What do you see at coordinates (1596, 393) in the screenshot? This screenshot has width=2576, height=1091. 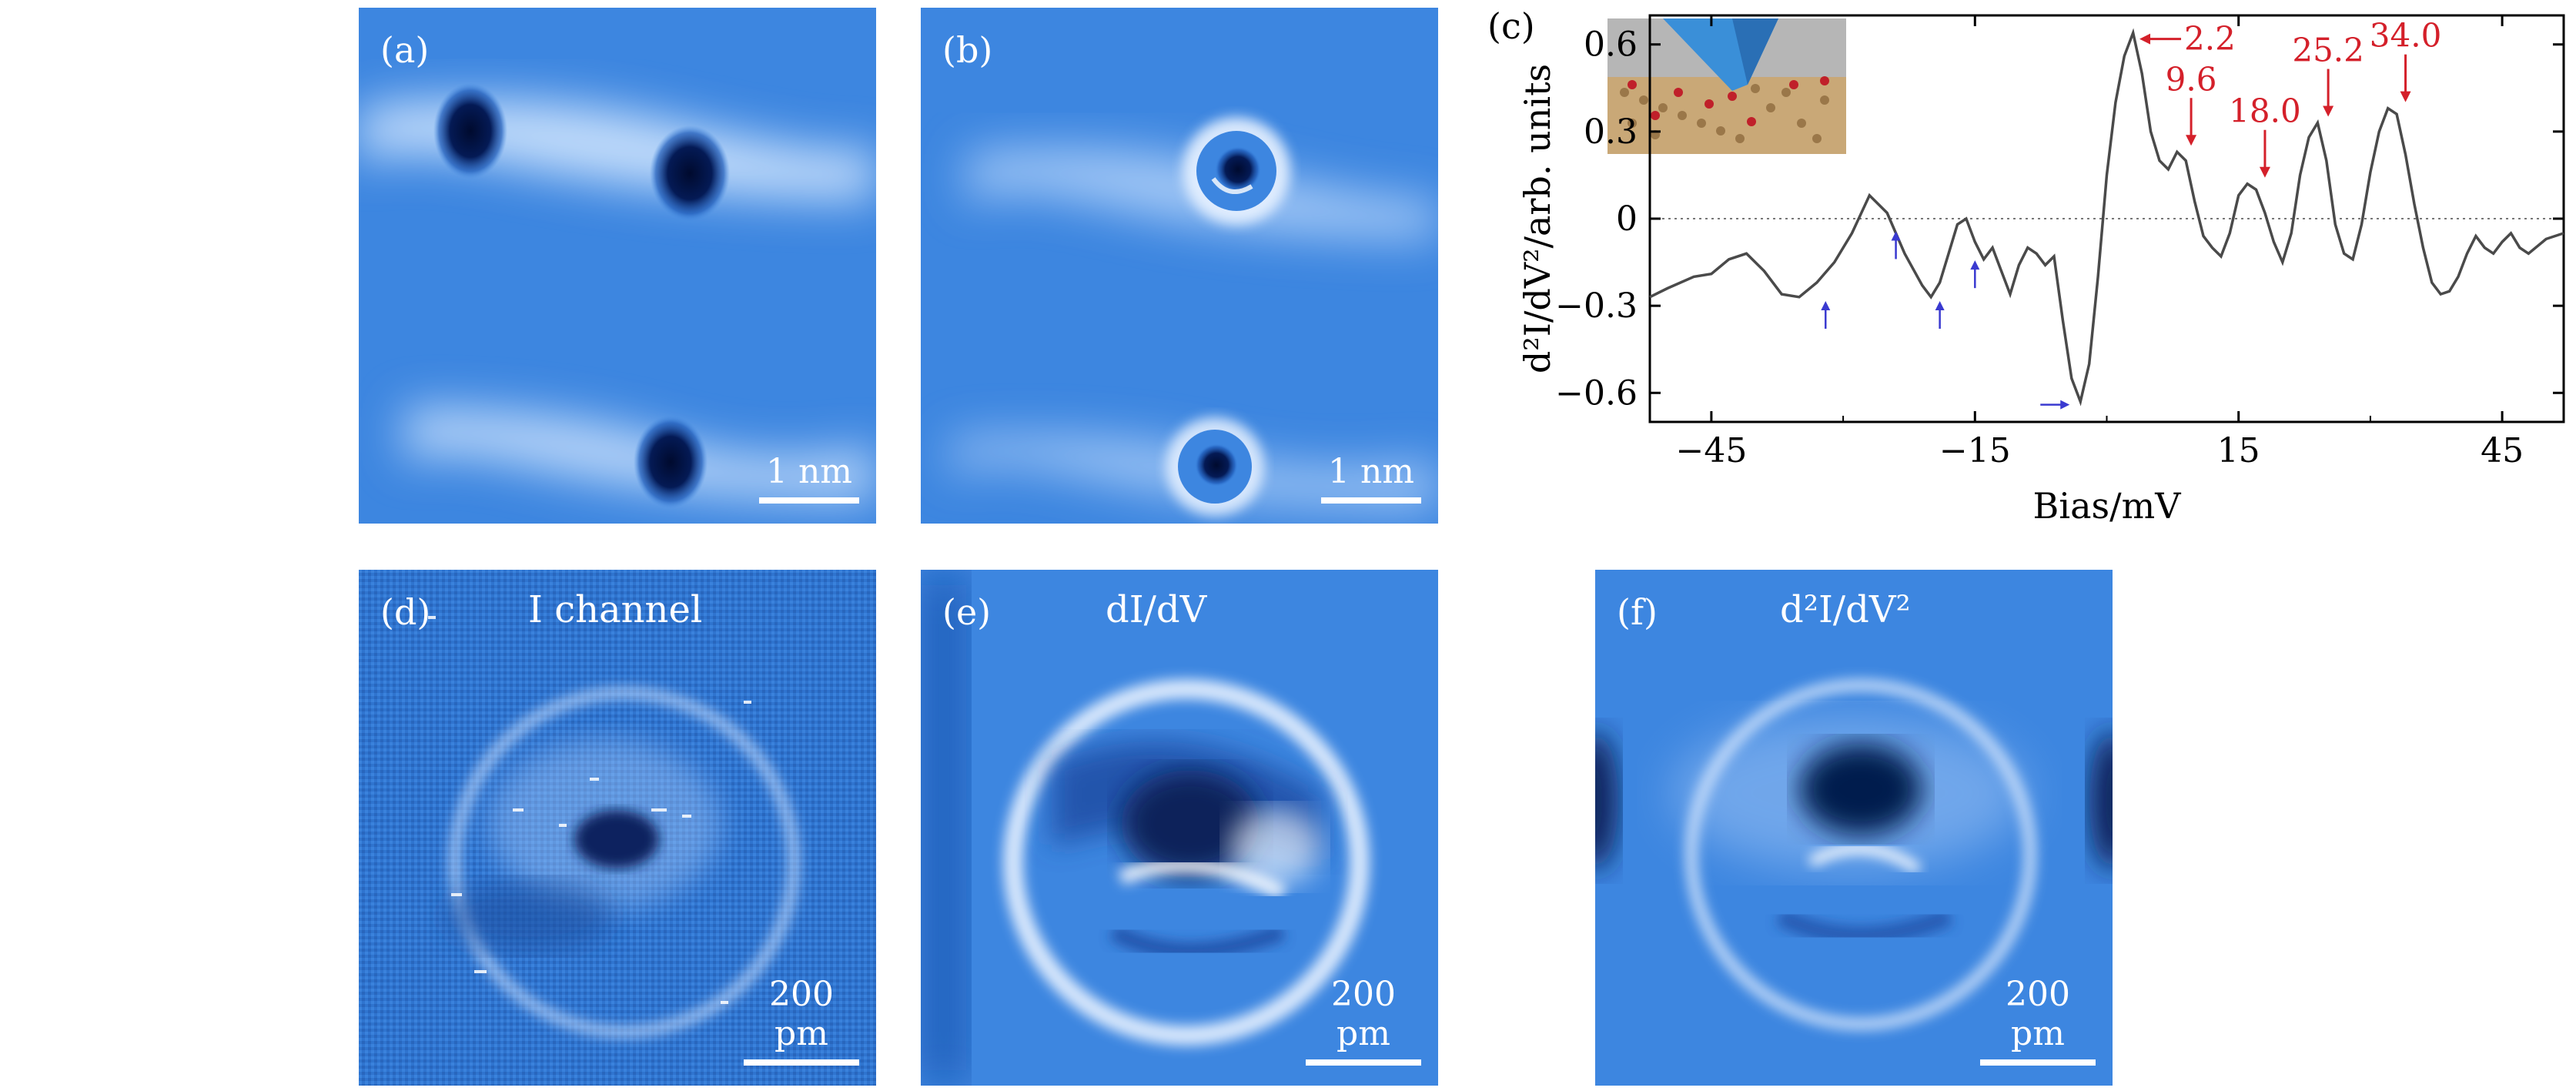 I see `y-tick-label: −0.6` at bounding box center [1596, 393].